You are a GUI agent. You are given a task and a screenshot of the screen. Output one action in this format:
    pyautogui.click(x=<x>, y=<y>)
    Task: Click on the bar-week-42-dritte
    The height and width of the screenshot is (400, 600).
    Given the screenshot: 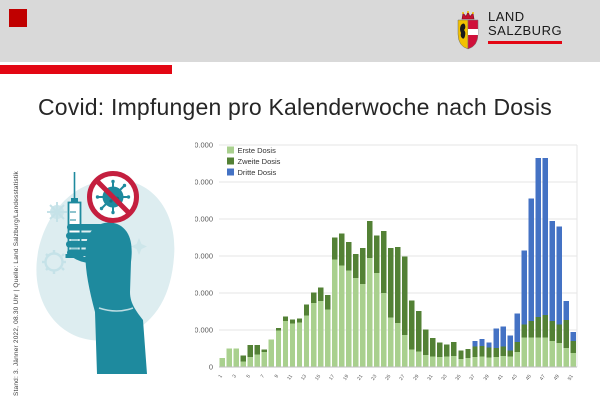 What is the action you would take?
    pyautogui.click(x=510, y=343)
    